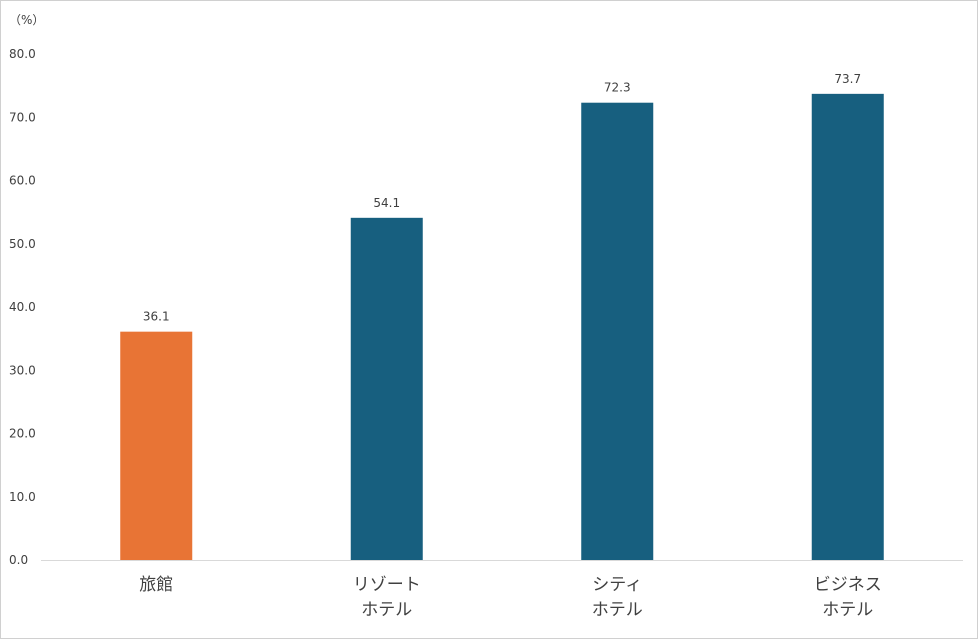 This screenshot has height=640, width=978. Describe the element at coordinates (22, 54) in the screenshot. I see `y-tick-label: 80.0` at that location.